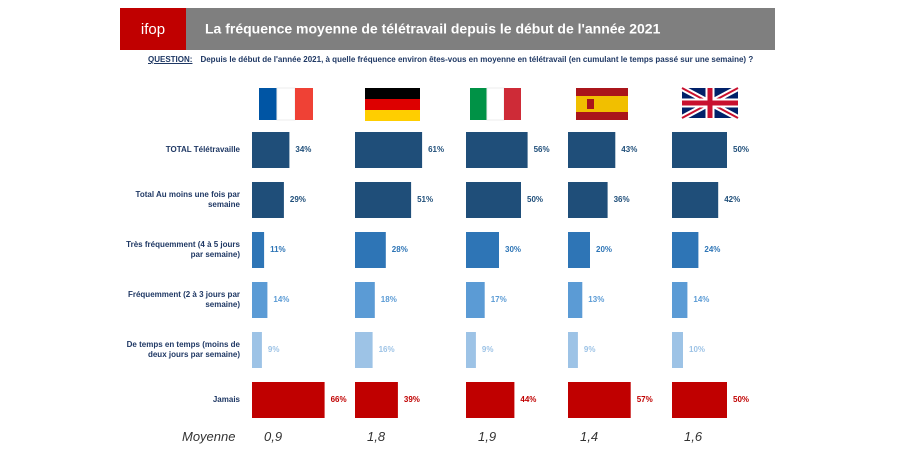 Image resolution: width=900 pixels, height=450 pixels. Describe the element at coordinates (202, 149) in the screenshot. I see `row-label: TOTAL Télétravaille` at that location.